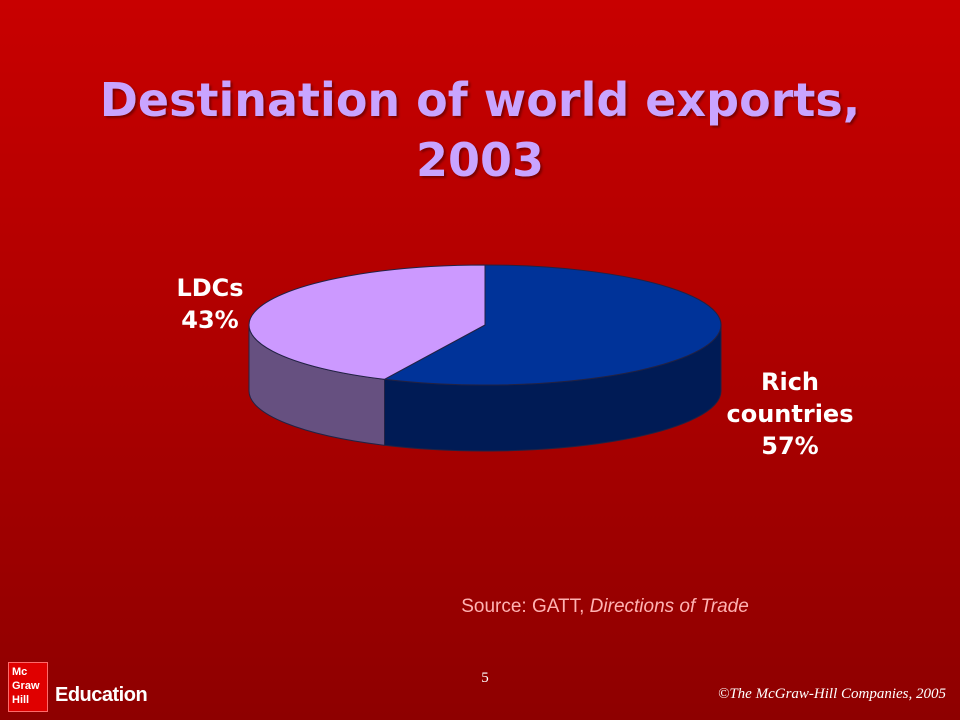  What do you see at coordinates (21, 700) in the screenshot?
I see `logo-line-3: Hill` at bounding box center [21, 700].